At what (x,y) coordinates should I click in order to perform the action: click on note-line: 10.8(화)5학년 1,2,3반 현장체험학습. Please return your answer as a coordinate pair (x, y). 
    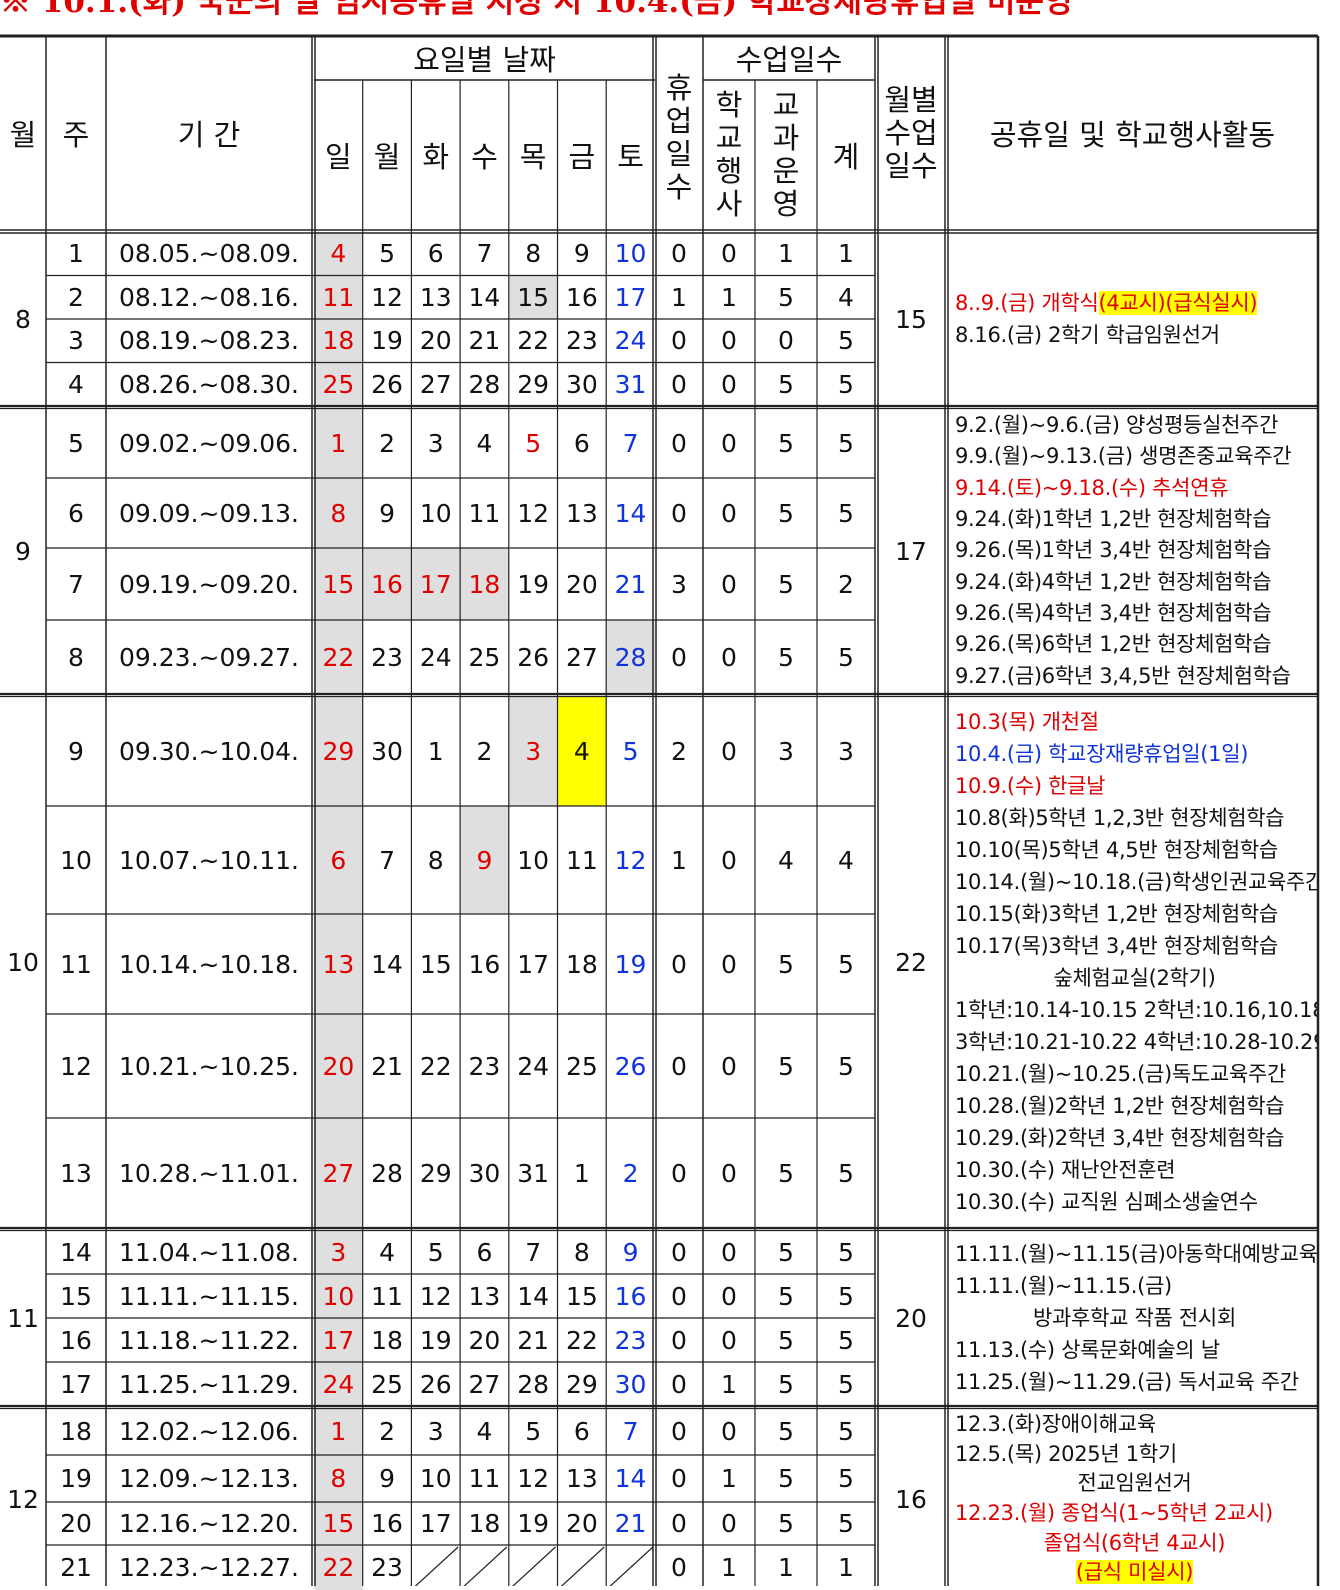
    Looking at the image, I should click on (1134, 818).